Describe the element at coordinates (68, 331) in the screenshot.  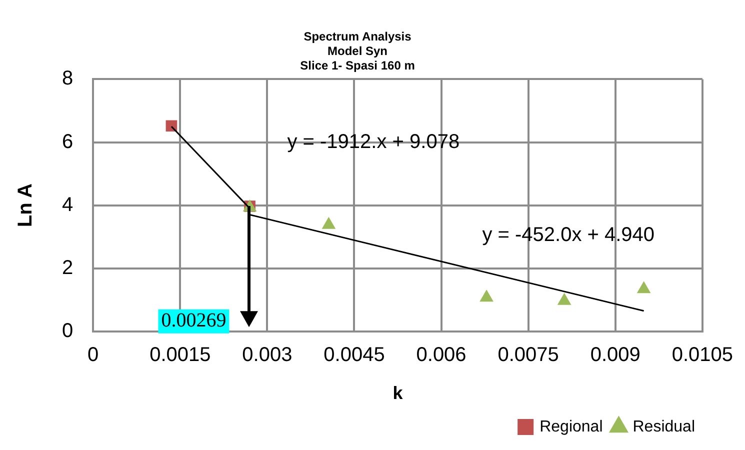
I see `y-tick-label: 0` at that location.